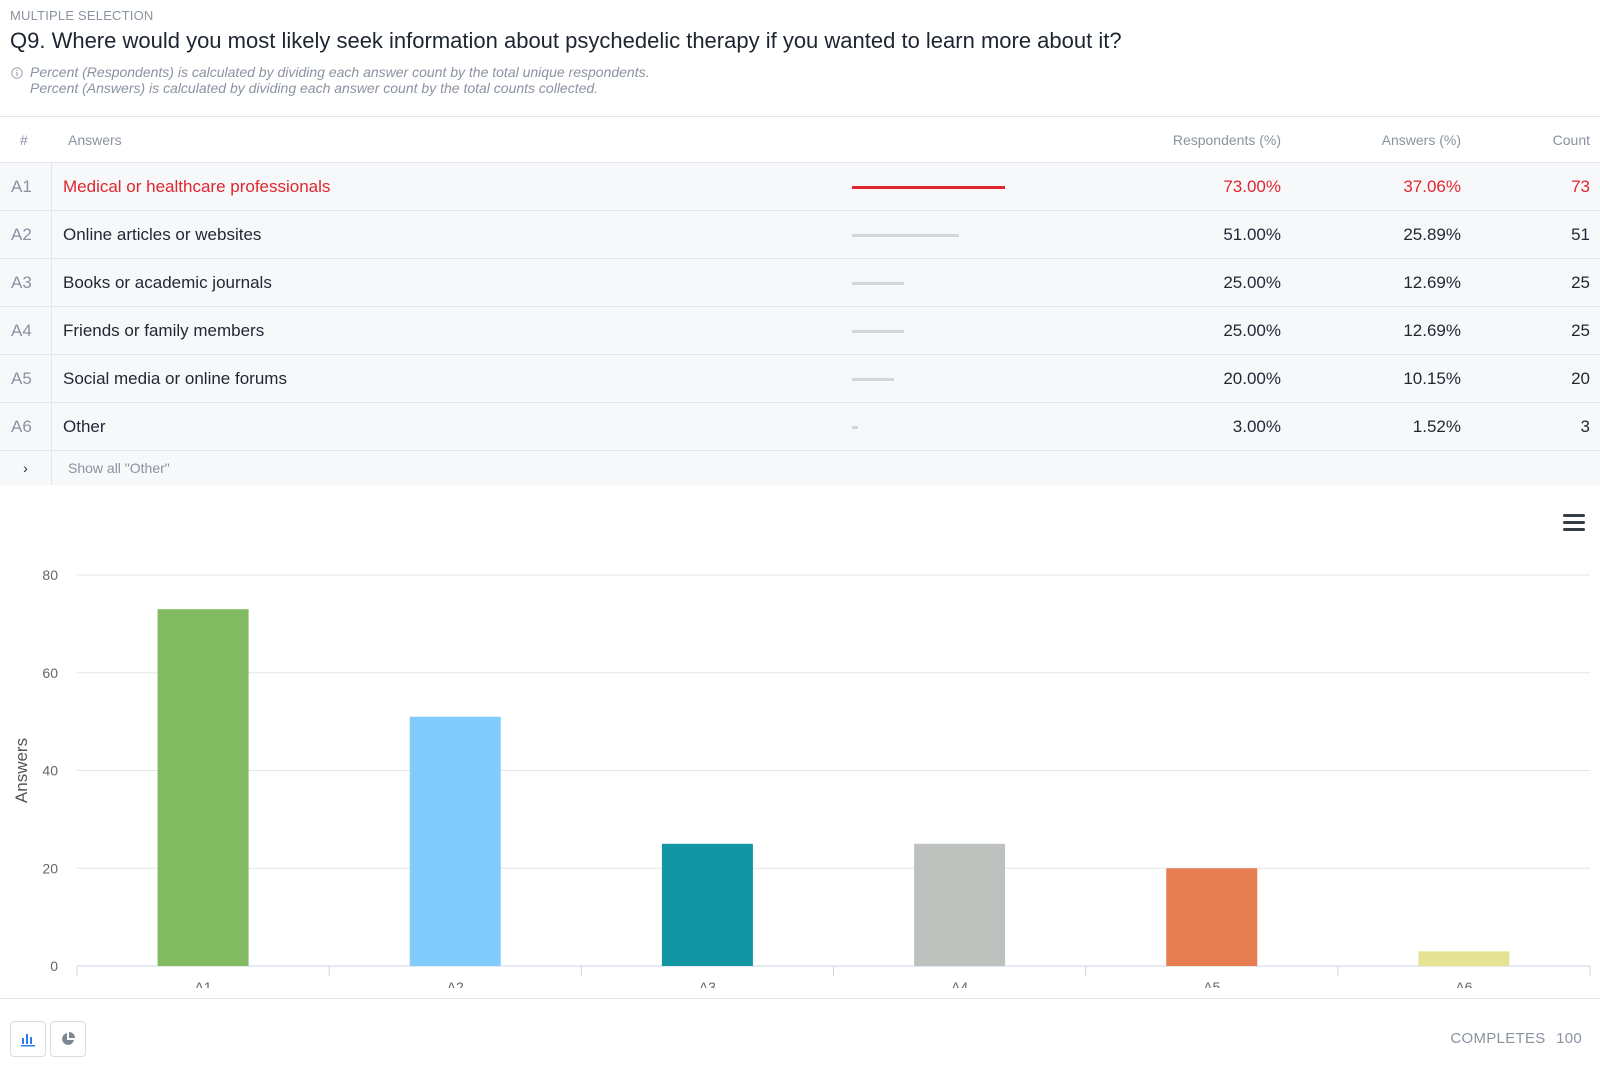 The image size is (1600, 1070). What do you see at coordinates (164, 330) in the screenshot?
I see `row-label: Friends or family members` at bounding box center [164, 330].